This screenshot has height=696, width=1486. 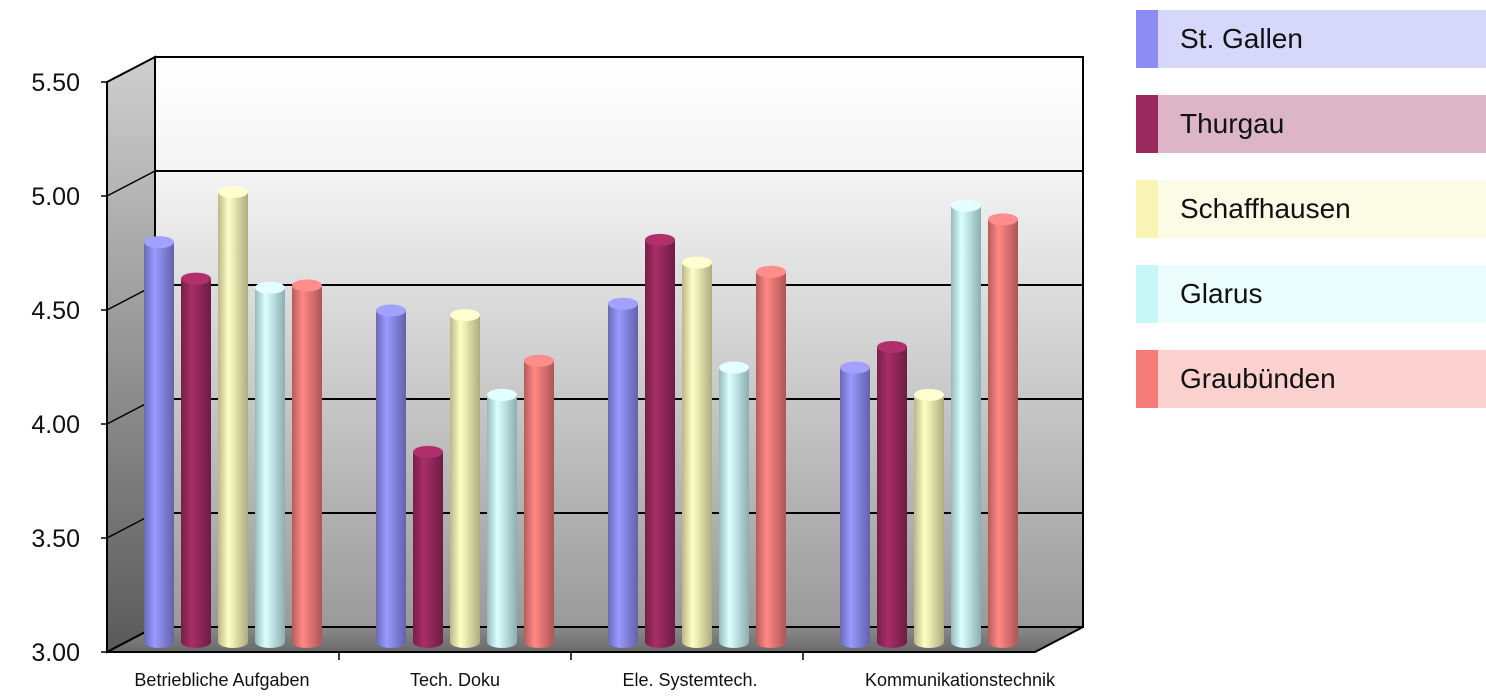 I want to click on legend-label: Thurgau, so click(x=1232, y=123).